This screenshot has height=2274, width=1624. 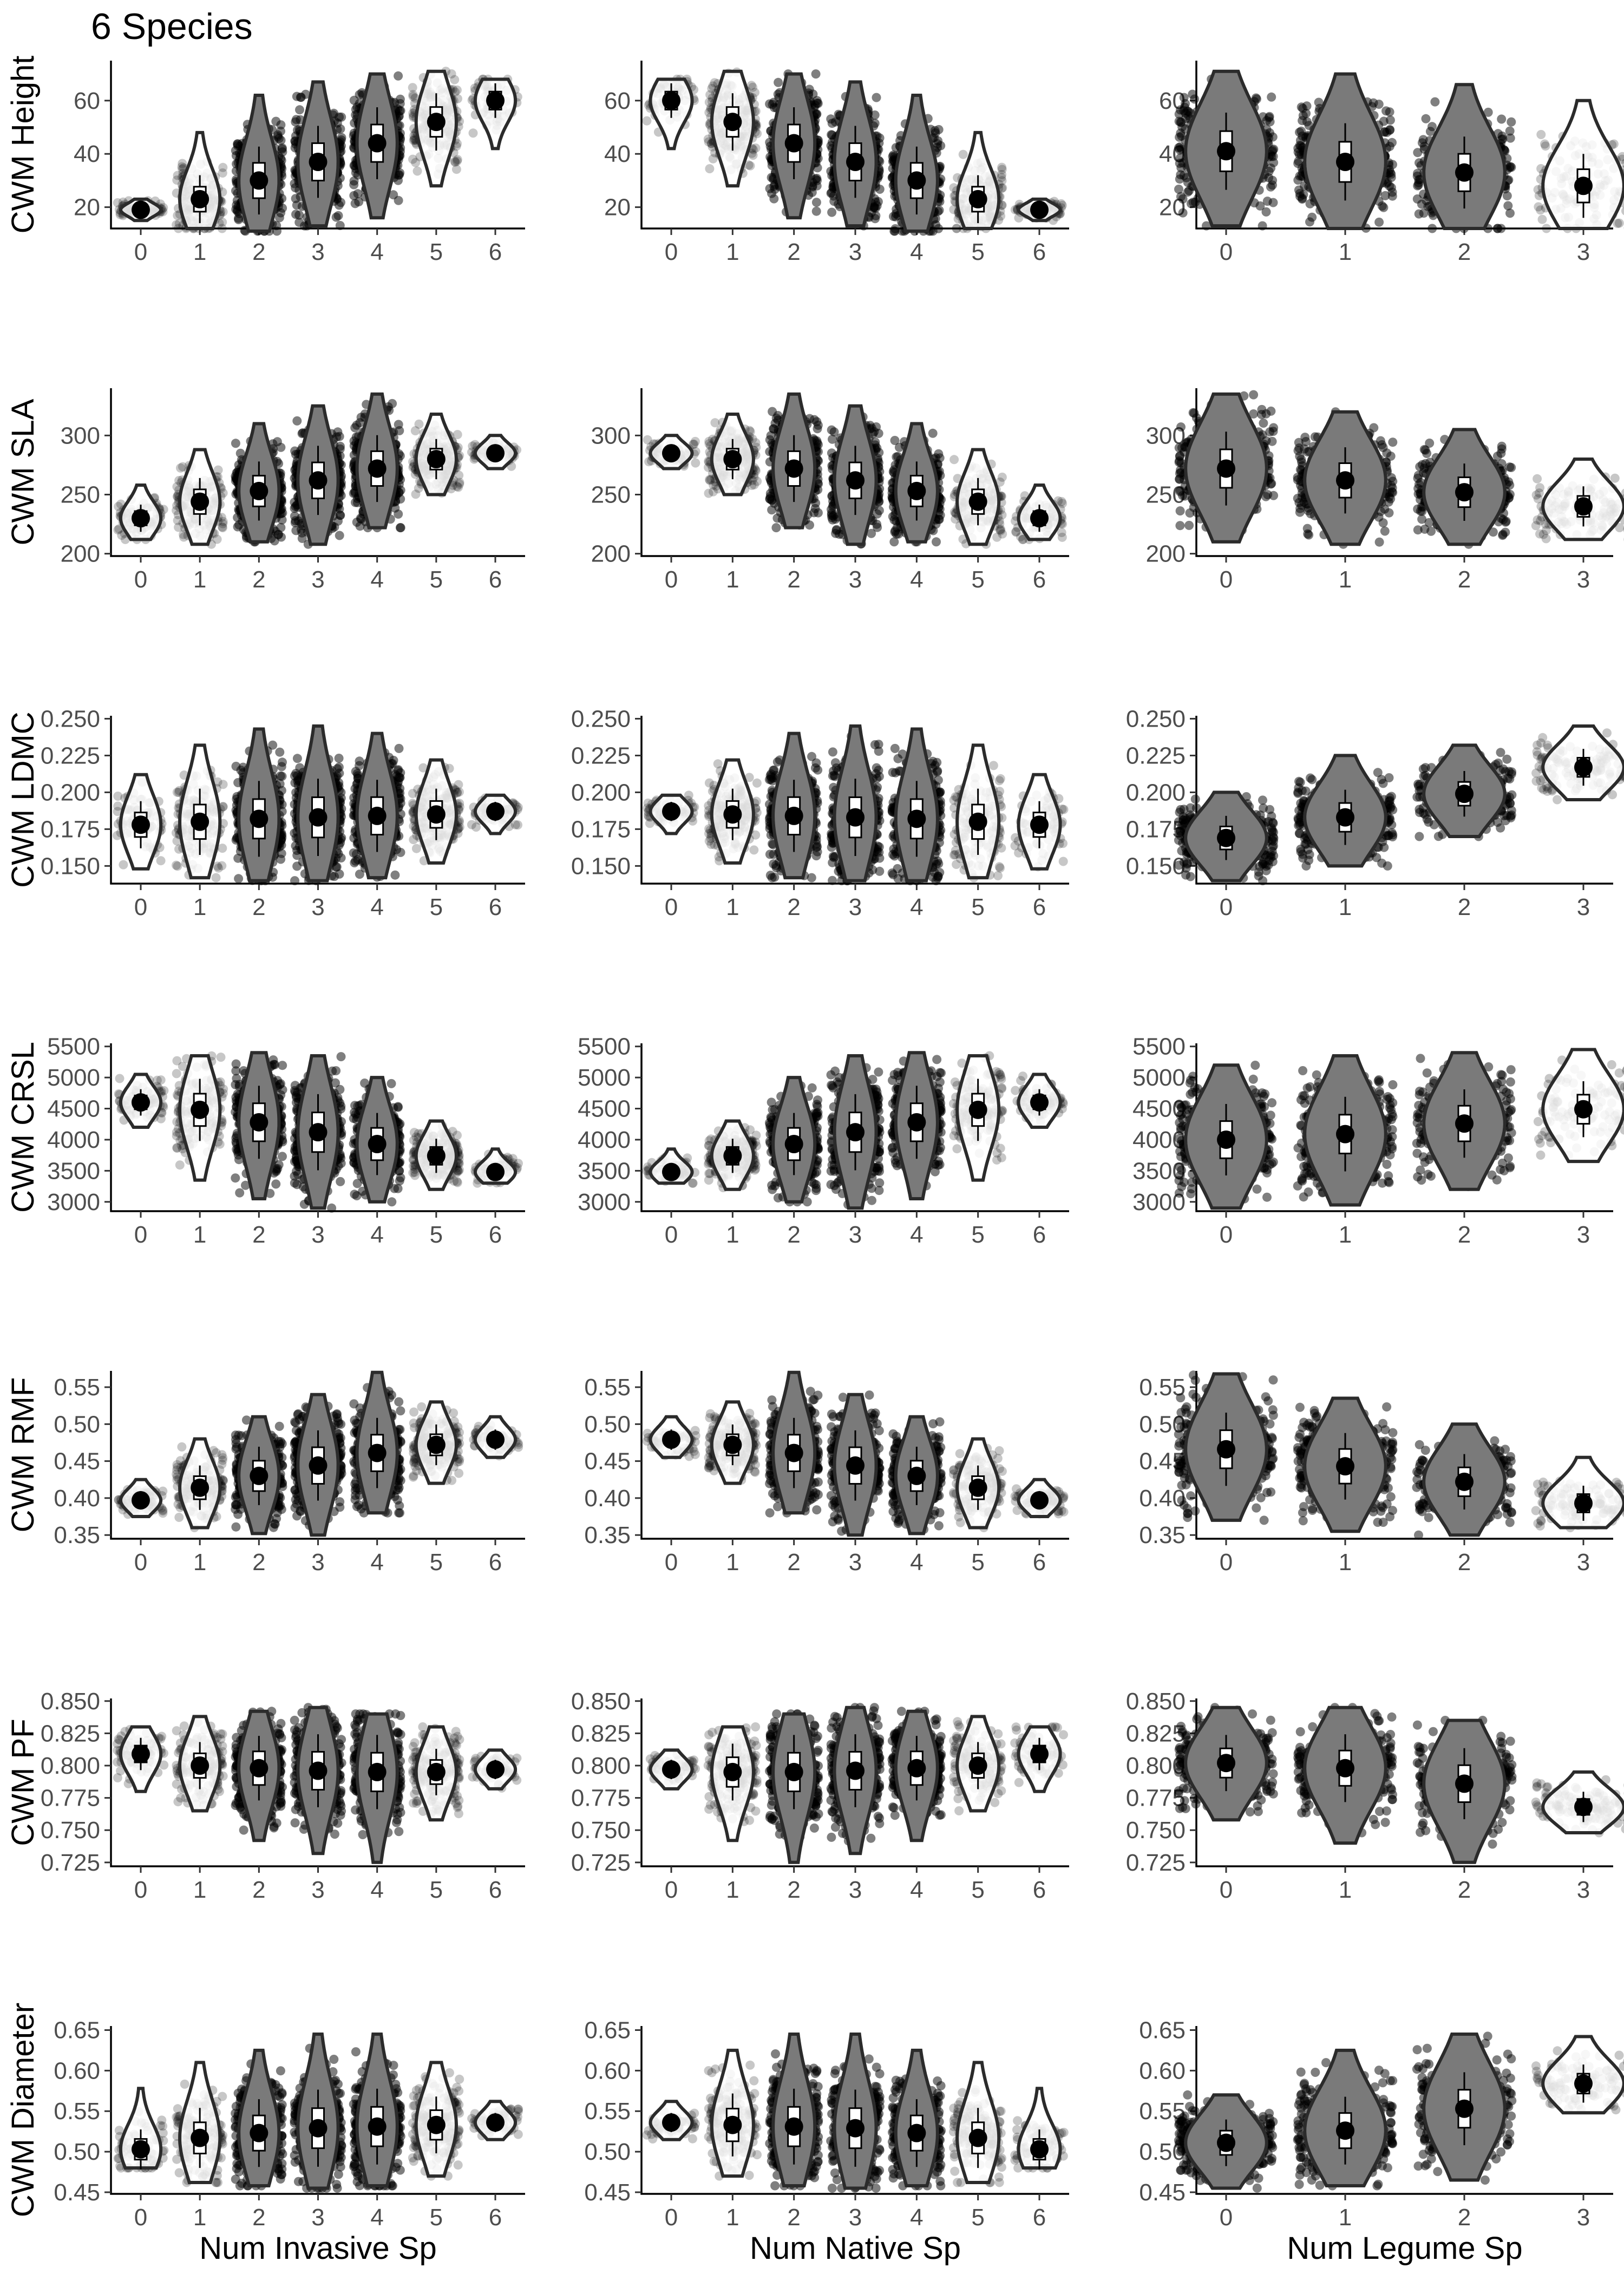 I want to click on x-tick-label: 2, so click(x=1465, y=252).